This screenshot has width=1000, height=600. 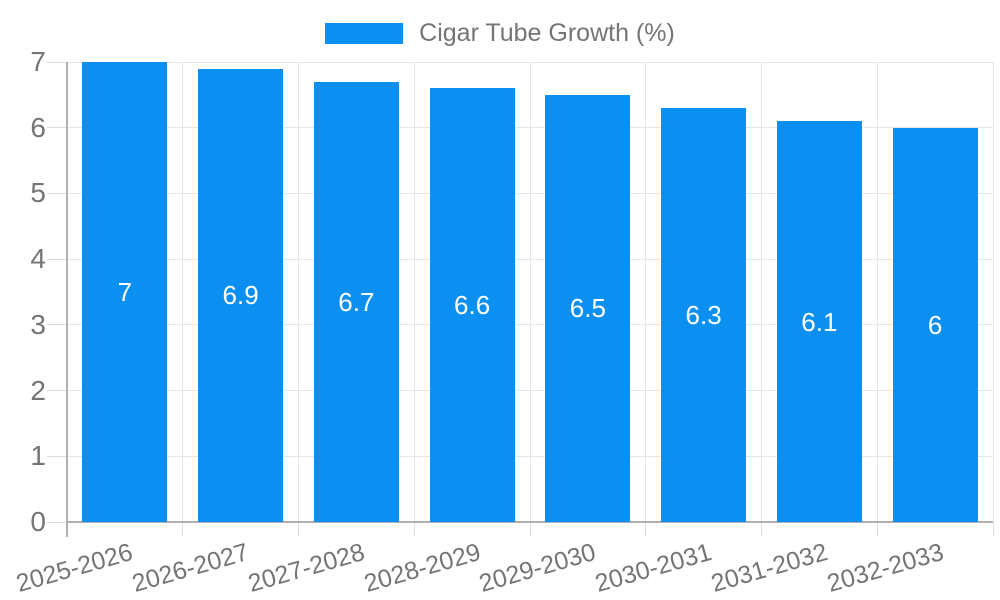 What do you see at coordinates (653, 568) in the screenshot?
I see `x-axis-label: 2030-2031` at bounding box center [653, 568].